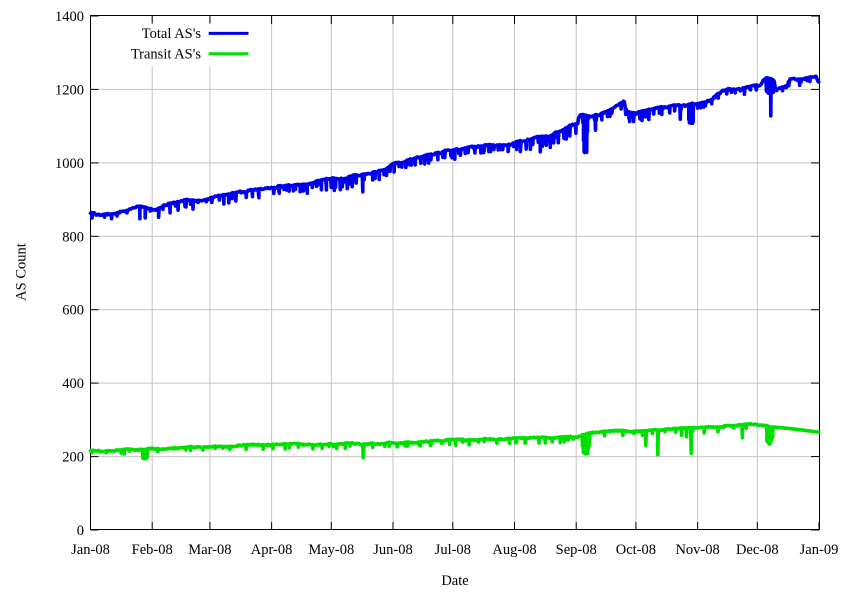 The image size is (846, 599). Describe the element at coordinates (576, 550) in the screenshot. I see `svg-text: Sep-08` at that location.